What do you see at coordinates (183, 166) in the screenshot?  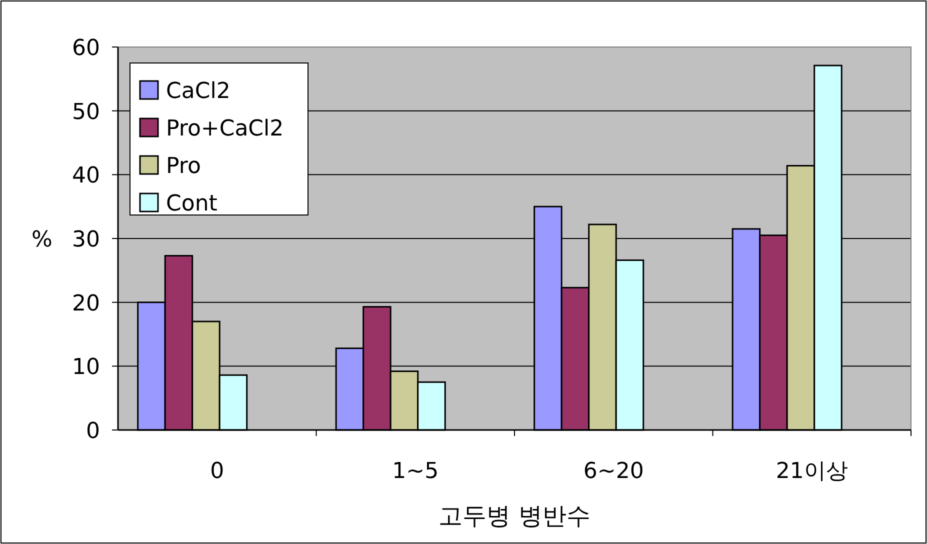 I see `legend-label: Pro` at bounding box center [183, 166].